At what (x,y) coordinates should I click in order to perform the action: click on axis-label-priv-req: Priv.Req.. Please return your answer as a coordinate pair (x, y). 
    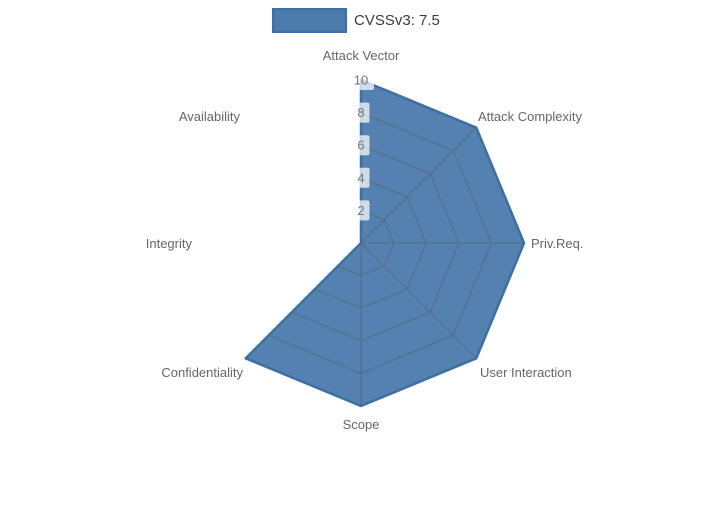
    Looking at the image, I should click on (557, 243).